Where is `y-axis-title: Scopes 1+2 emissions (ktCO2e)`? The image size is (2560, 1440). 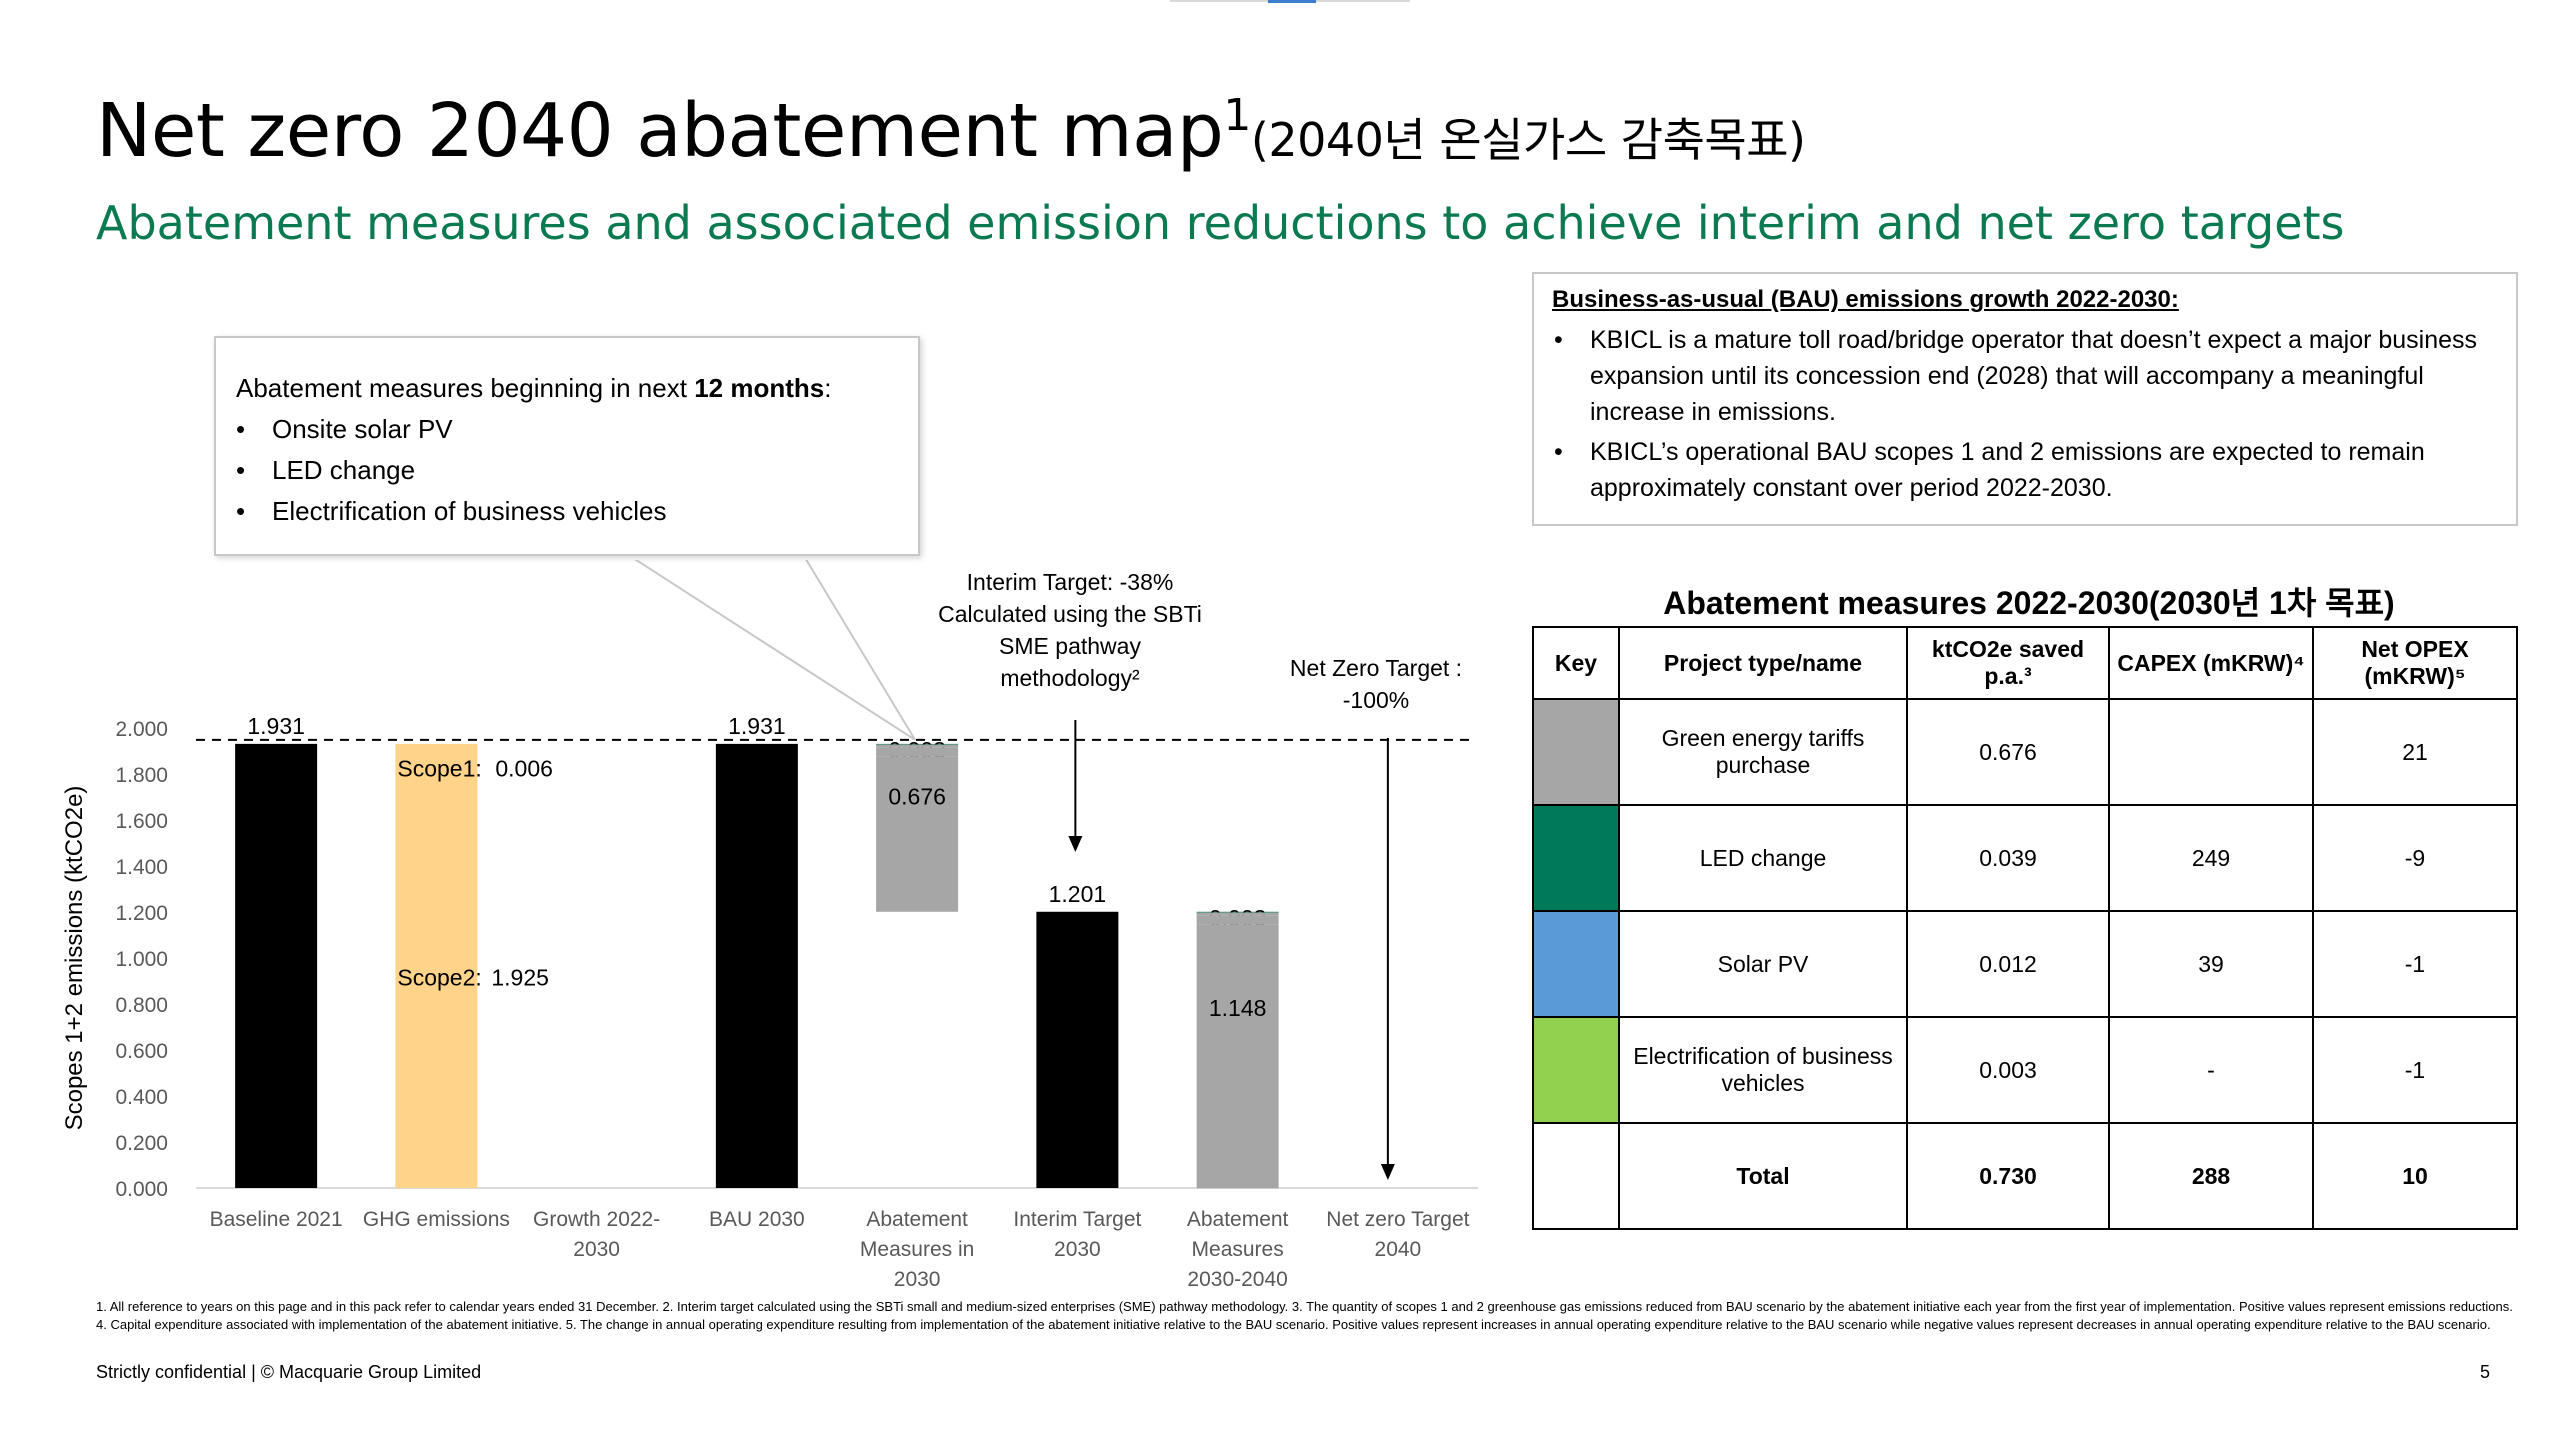 y-axis-title: Scopes 1+2 emissions (ktCO2e) is located at coordinates (74, 958).